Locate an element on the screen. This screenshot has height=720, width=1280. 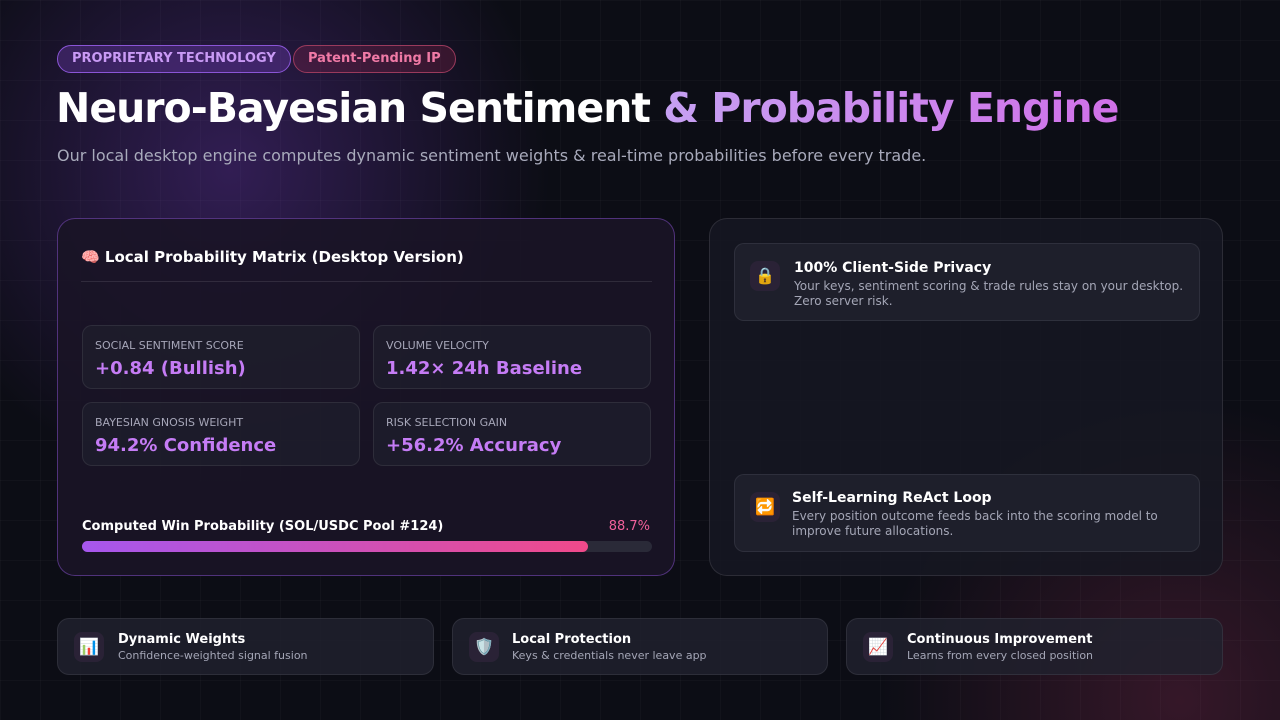
metric-label: BAYESIAN GNOSIS WEIGHT is located at coordinates (169, 422).